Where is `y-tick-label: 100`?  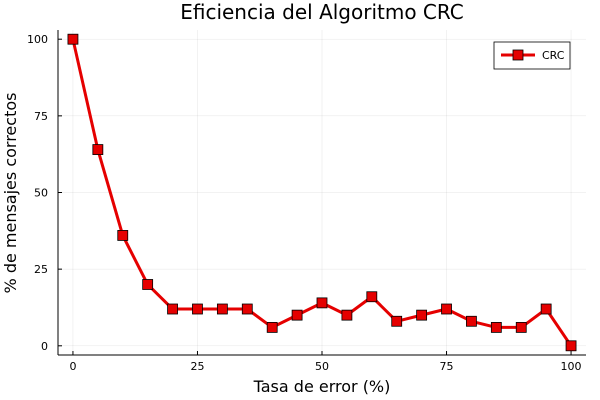 y-tick-label: 100 is located at coordinates (37, 39).